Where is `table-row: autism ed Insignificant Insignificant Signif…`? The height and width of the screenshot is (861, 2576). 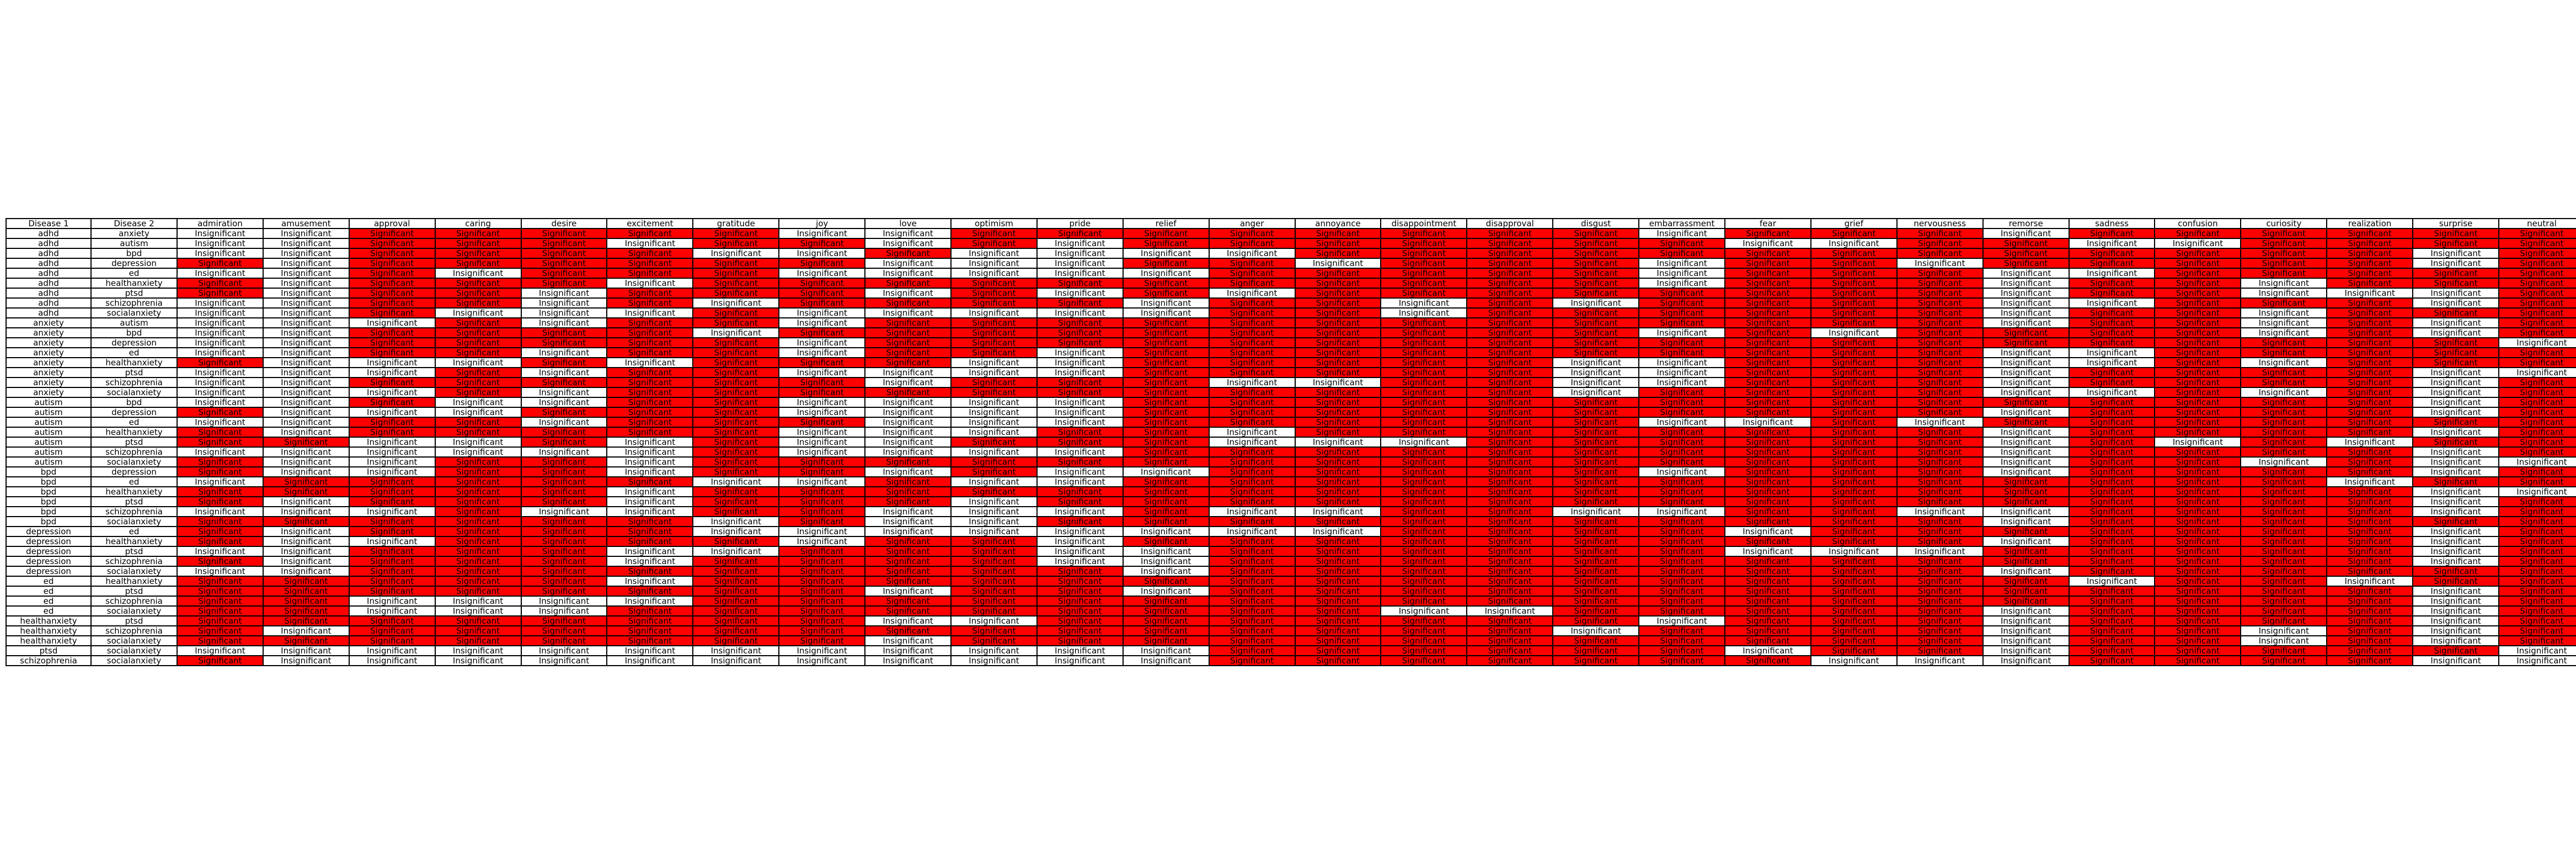 table-row: autism ed Insignificant Insignificant Signif… is located at coordinates (1291, 422).